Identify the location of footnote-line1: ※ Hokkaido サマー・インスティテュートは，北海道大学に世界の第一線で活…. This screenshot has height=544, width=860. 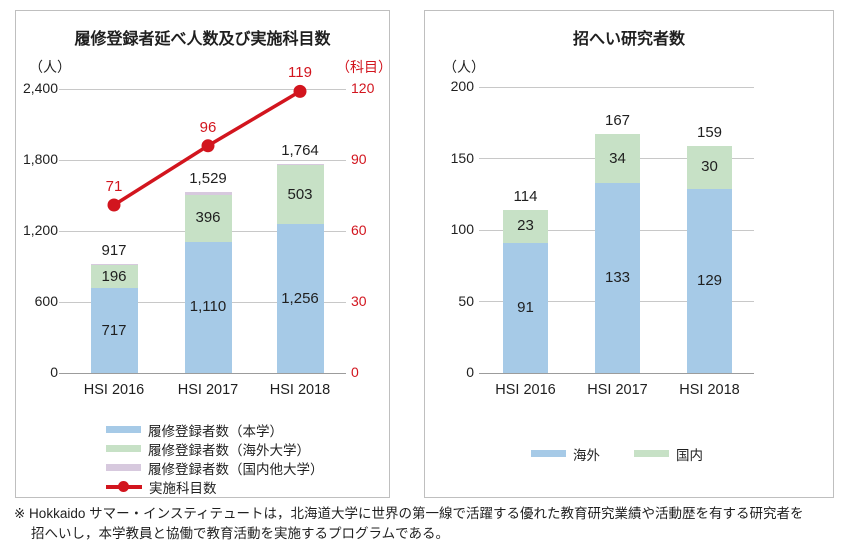
(409, 513).